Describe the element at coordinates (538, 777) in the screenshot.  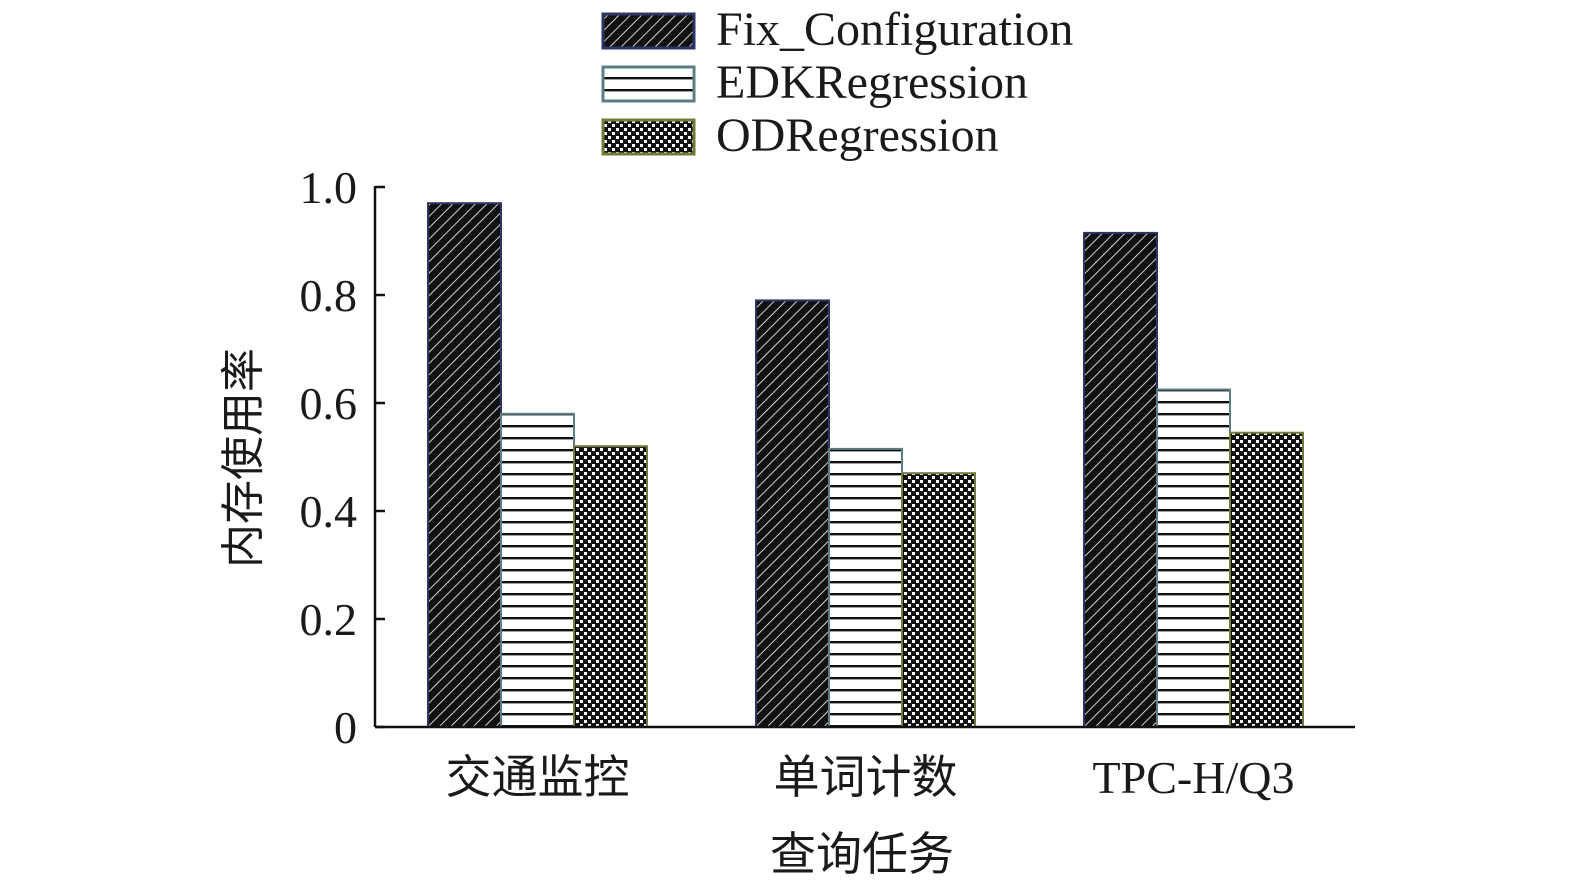
I see `x-category-label: 交通监控` at that location.